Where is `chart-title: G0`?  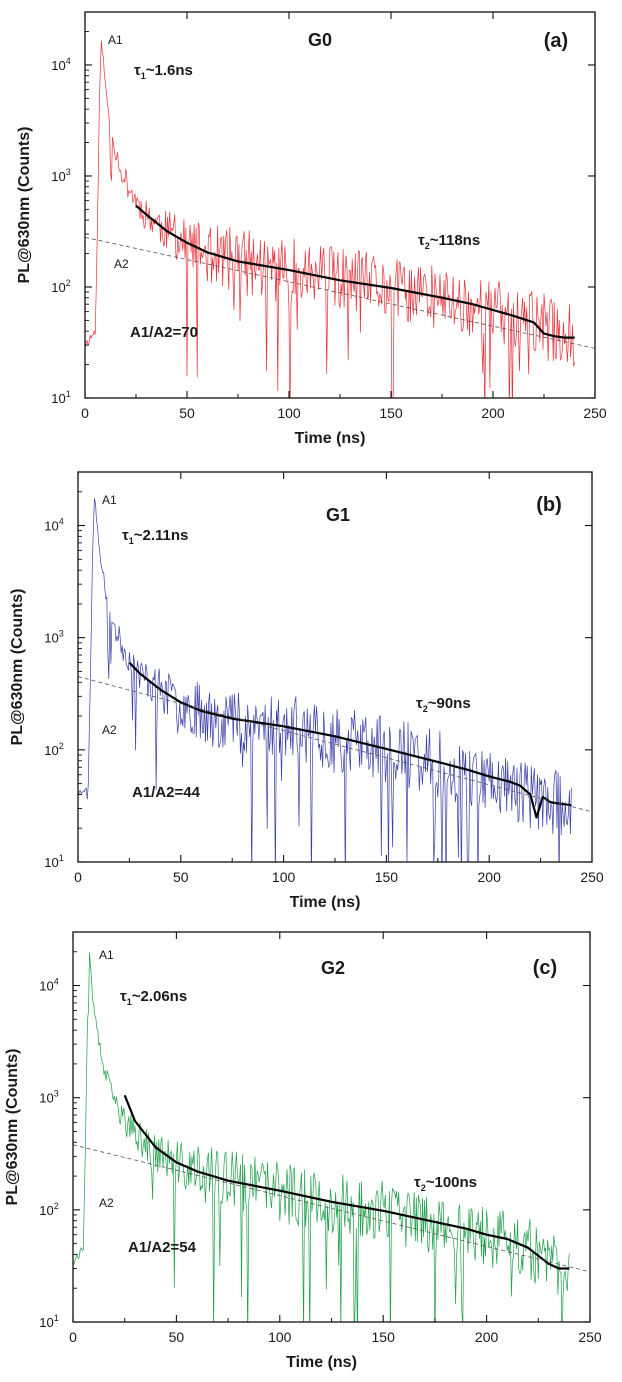 chart-title: G0 is located at coordinates (320, 40).